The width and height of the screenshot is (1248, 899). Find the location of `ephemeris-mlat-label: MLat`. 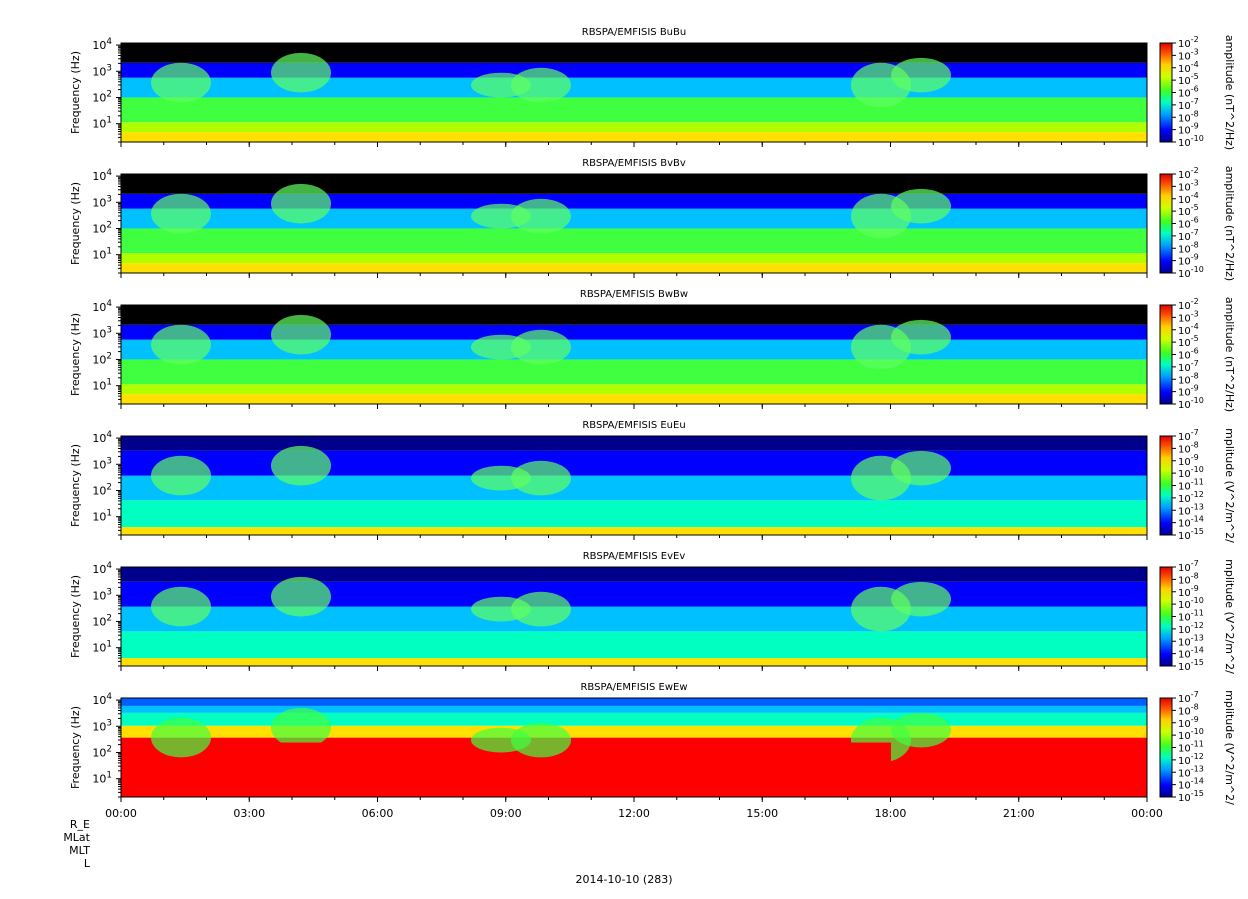

ephemeris-mlat-label: MLat is located at coordinates (76, 837).